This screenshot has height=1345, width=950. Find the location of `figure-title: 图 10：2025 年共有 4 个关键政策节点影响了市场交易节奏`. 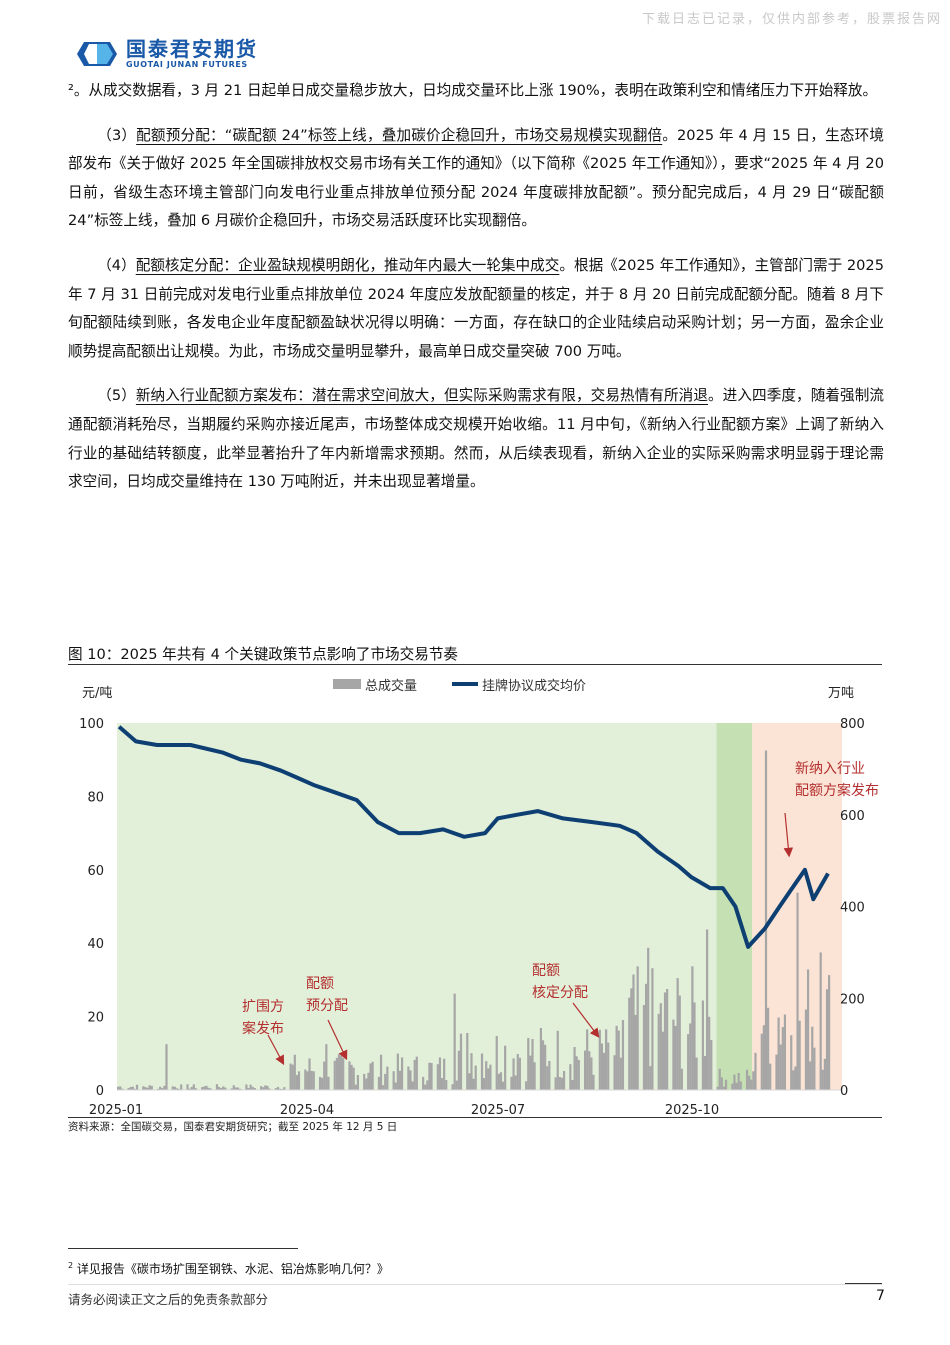

figure-title: 图 10：2025 年共有 4 个关键政策节点影响了市场交易节奏 is located at coordinates (263, 654).